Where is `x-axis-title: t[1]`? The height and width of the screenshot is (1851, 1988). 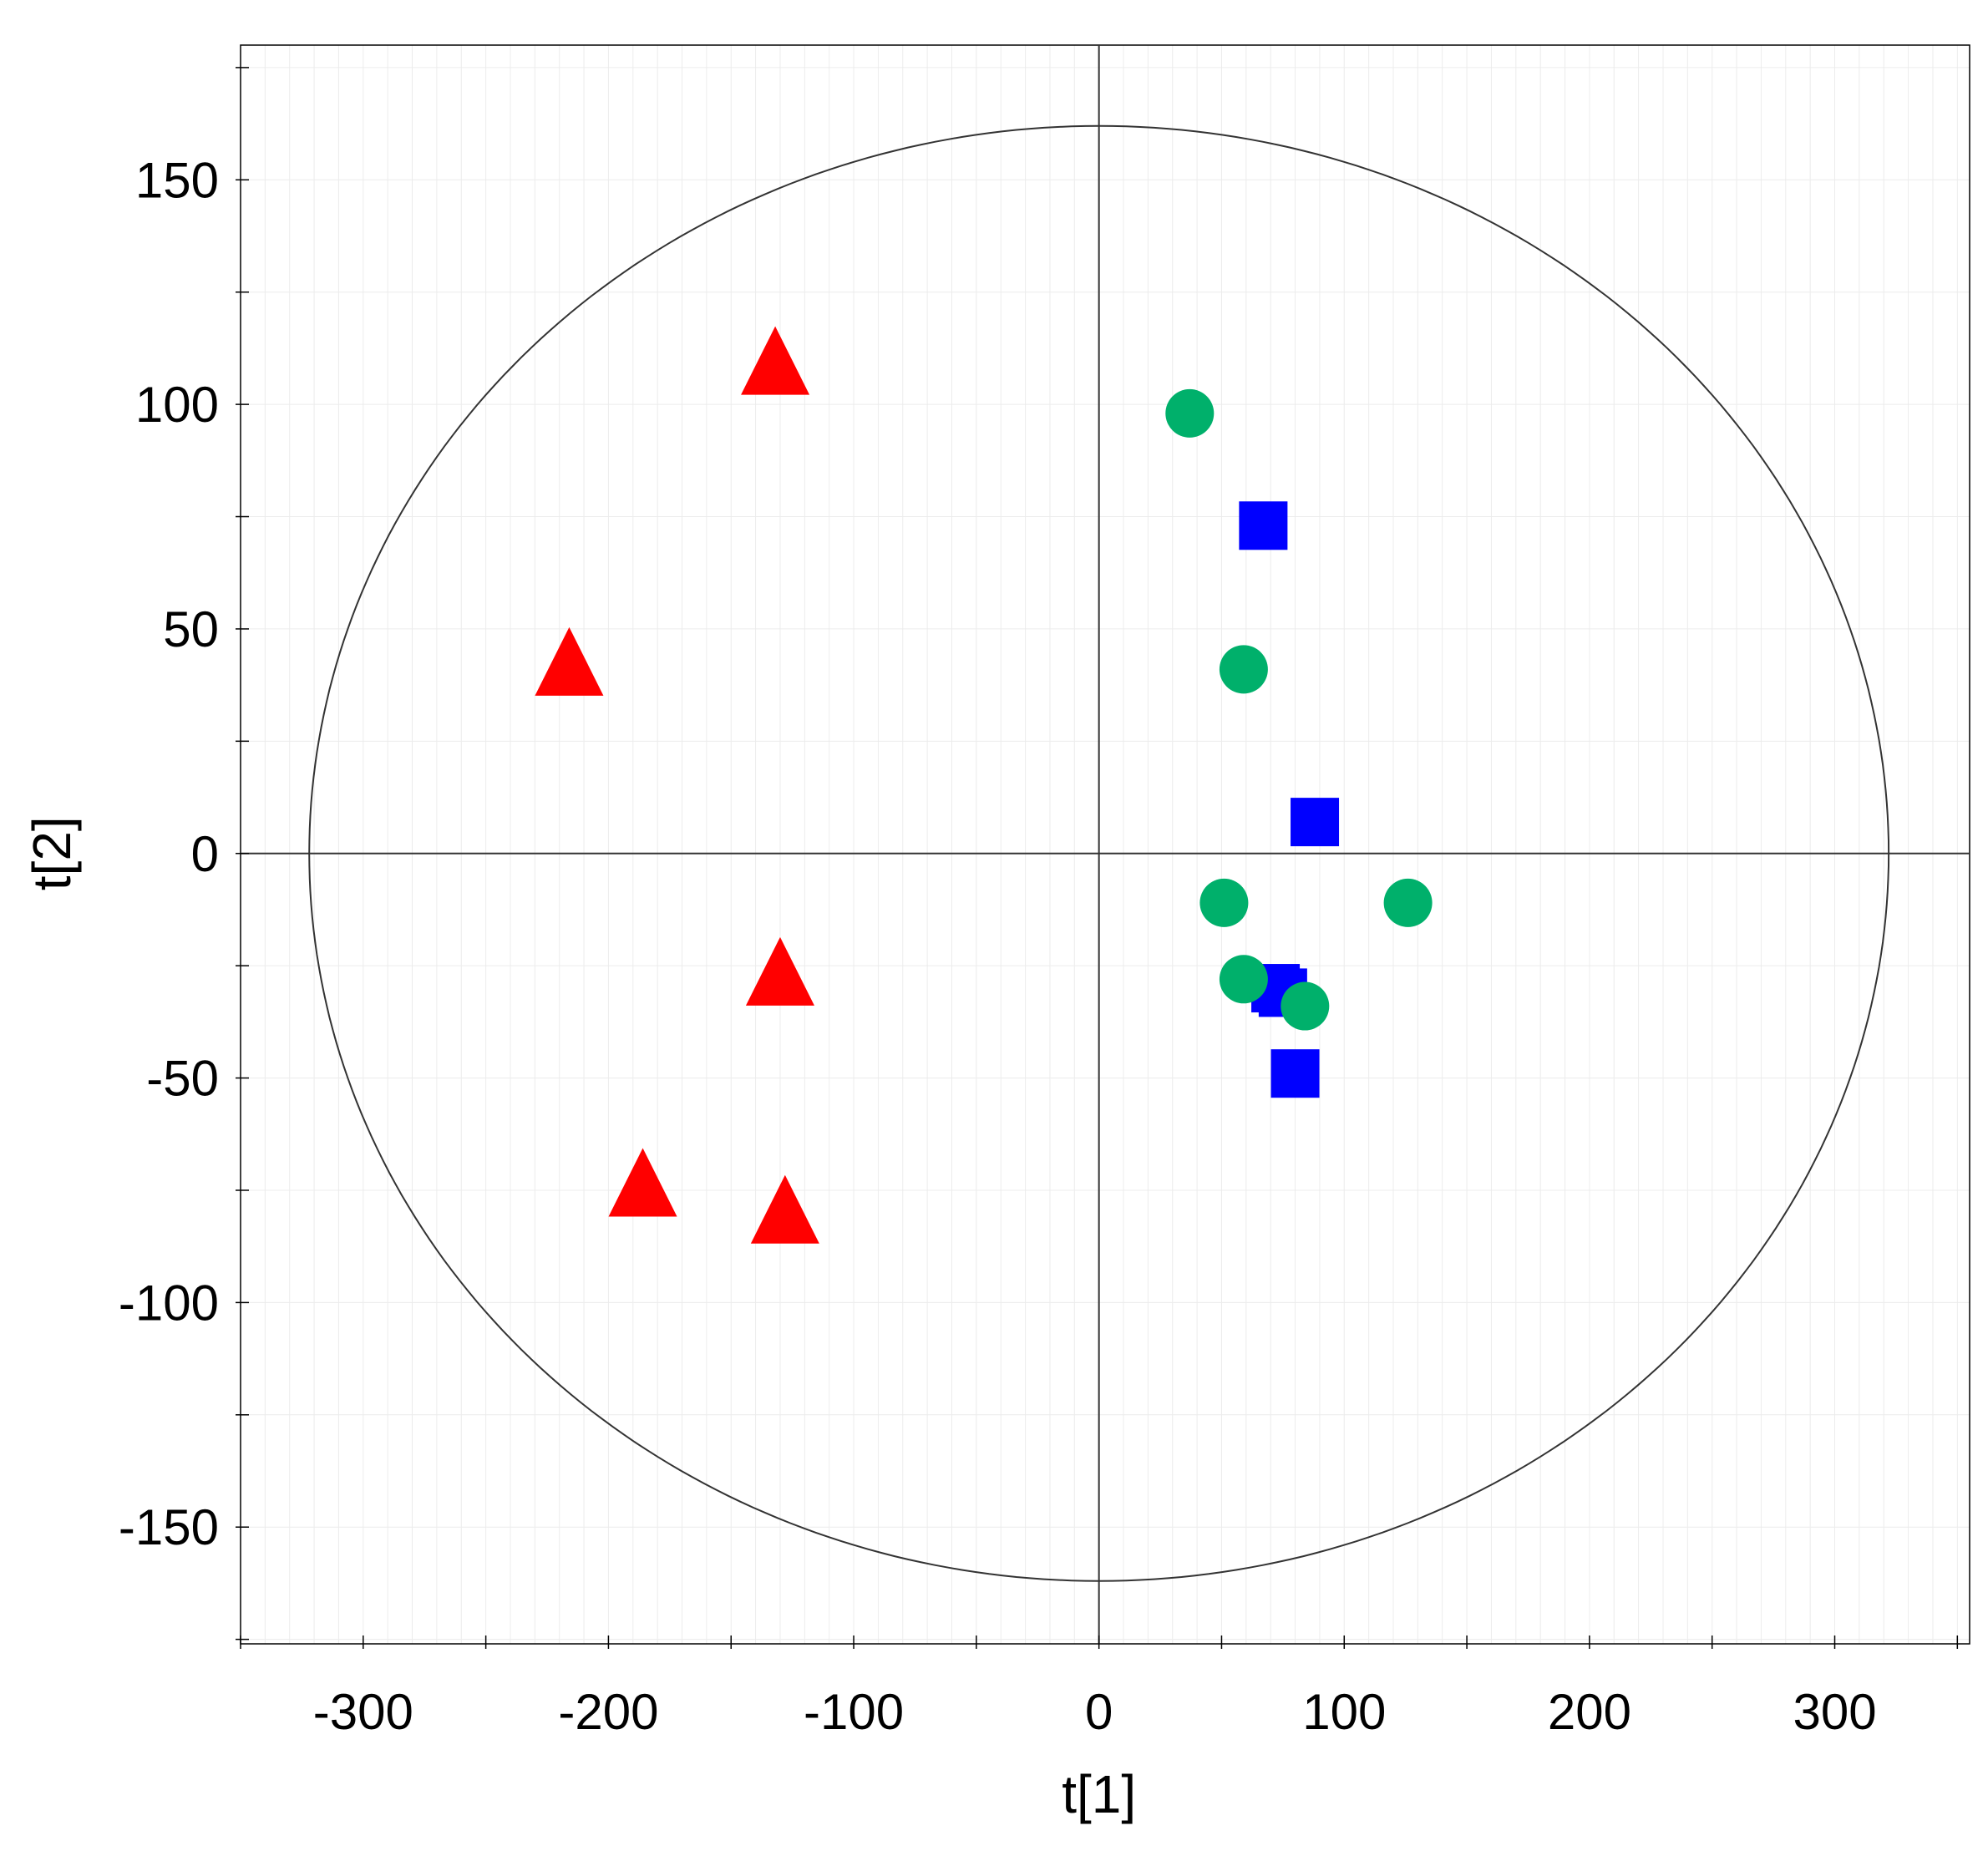 x-axis-title: t[1] is located at coordinates (1099, 1794).